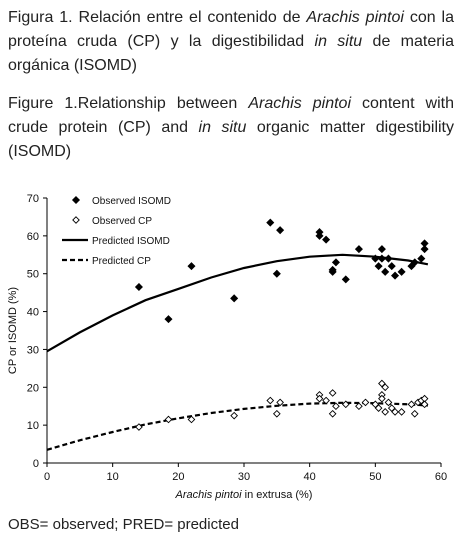 Image resolution: width=462 pixels, height=544 pixels. I want to click on caption-es-prefix: Figura 1. Relación entre el contenido de, so click(157, 17).